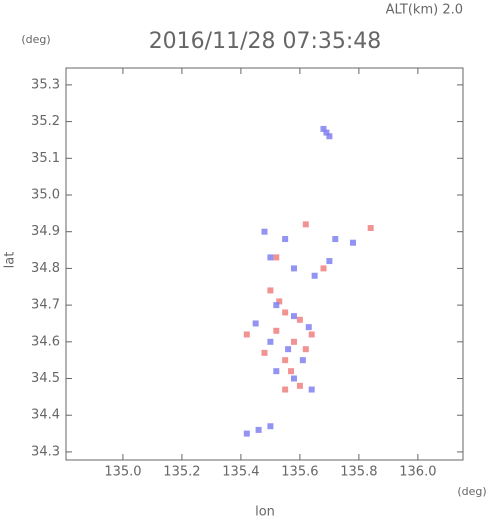 The image size is (491, 521). What do you see at coordinates (417, 472) in the screenshot?
I see `x-tick-label: 136.0` at bounding box center [417, 472].